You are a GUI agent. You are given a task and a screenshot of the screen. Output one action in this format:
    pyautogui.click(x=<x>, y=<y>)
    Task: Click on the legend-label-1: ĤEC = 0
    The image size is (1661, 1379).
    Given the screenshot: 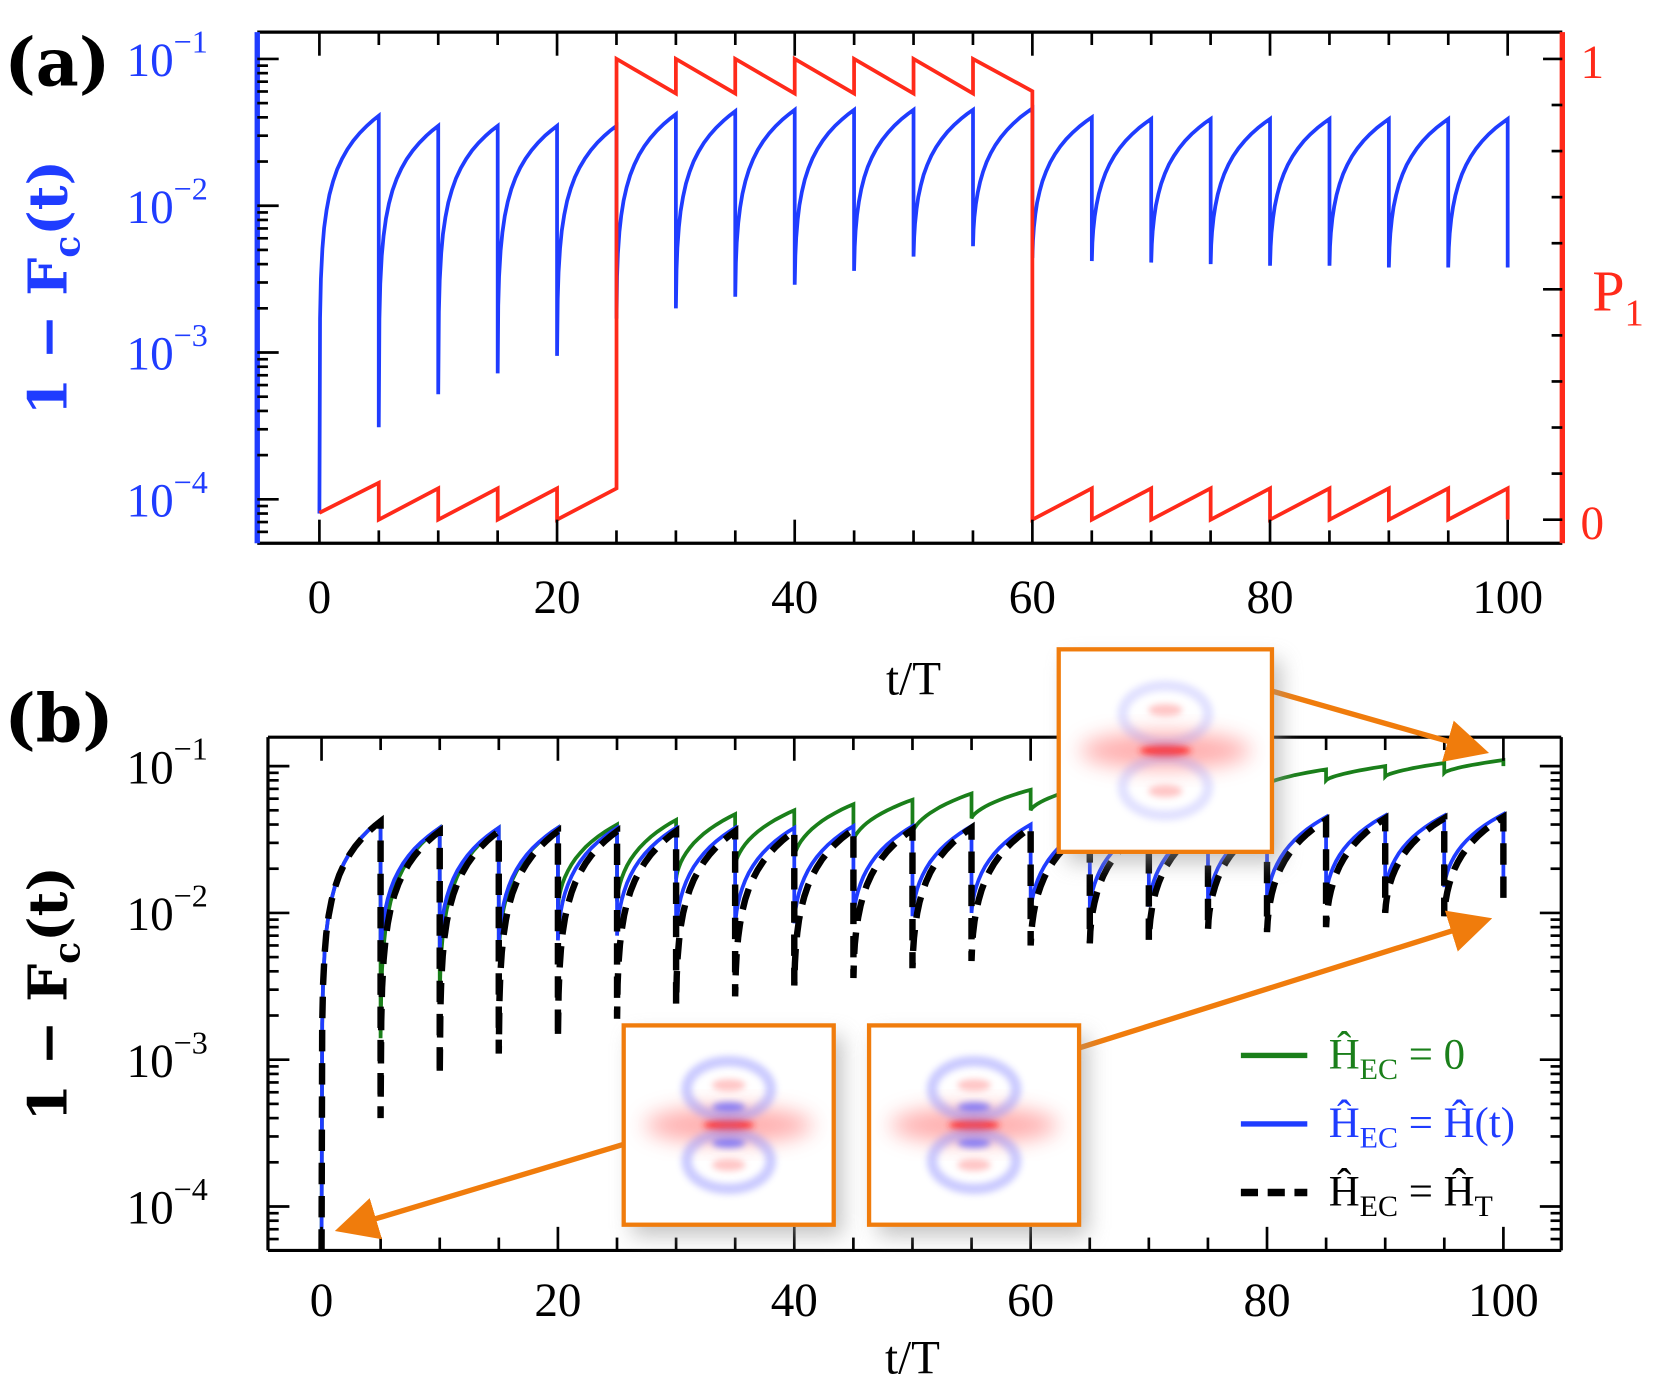 What is the action you would take?
    pyautogui.click(x=1397, y=1058)
    